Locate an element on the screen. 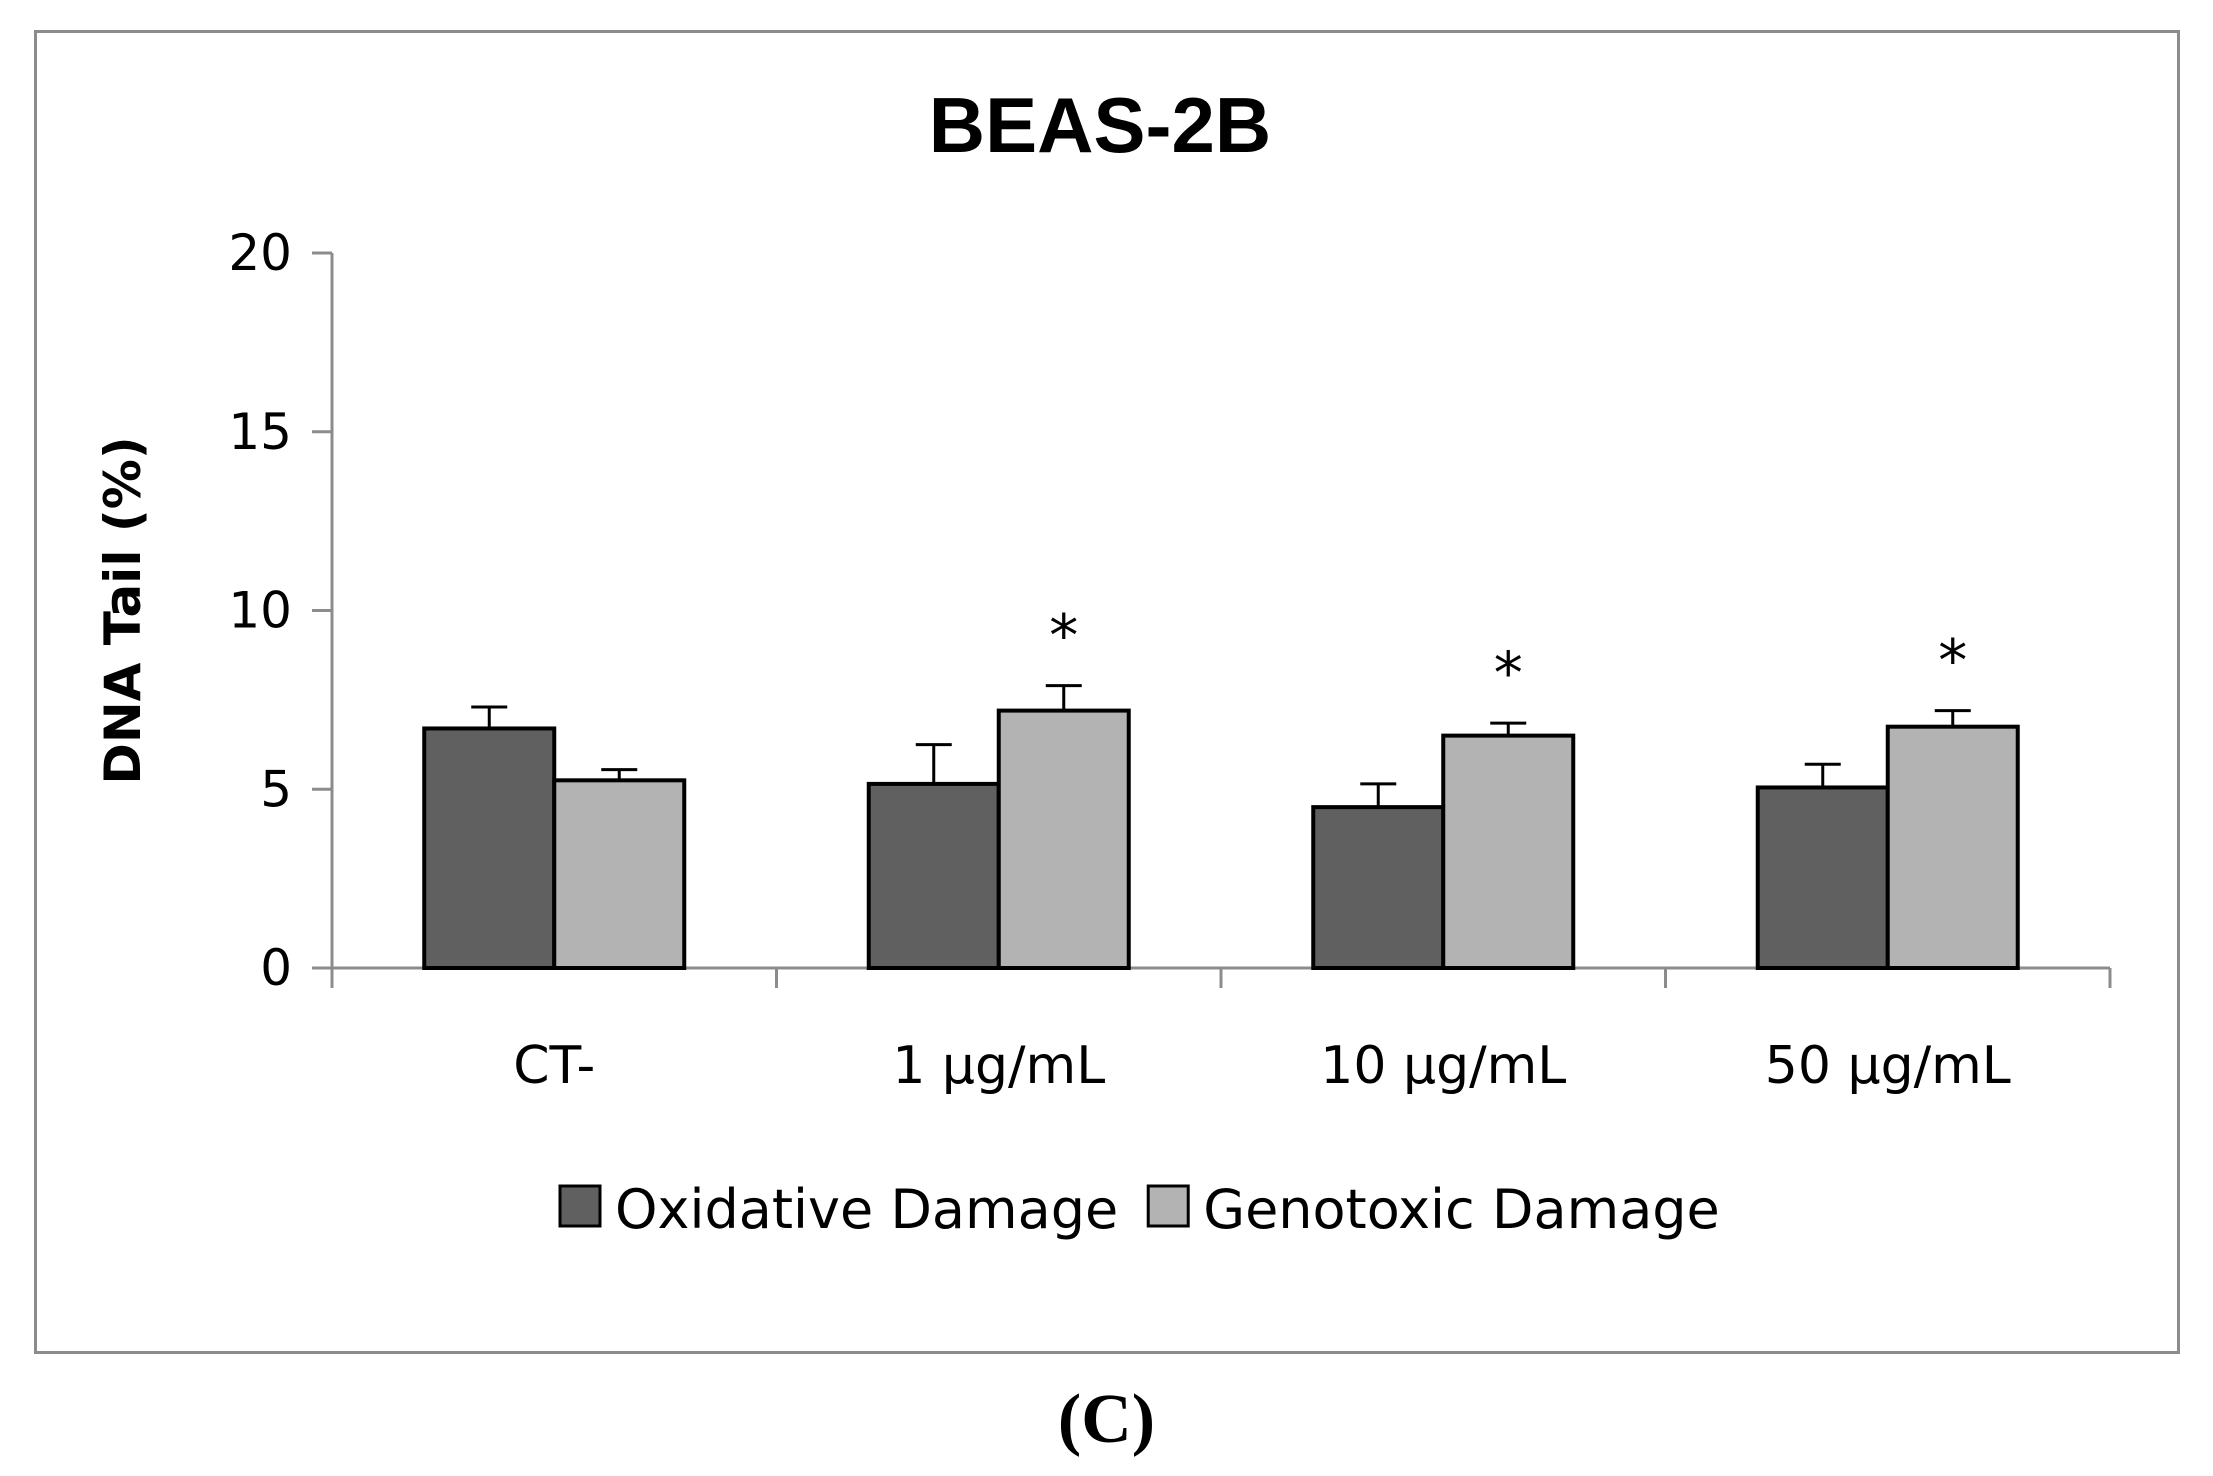 The height and width of the screenshot is (1476, 2213). y-tick-label: 5 is located at coordinates (276, 789).